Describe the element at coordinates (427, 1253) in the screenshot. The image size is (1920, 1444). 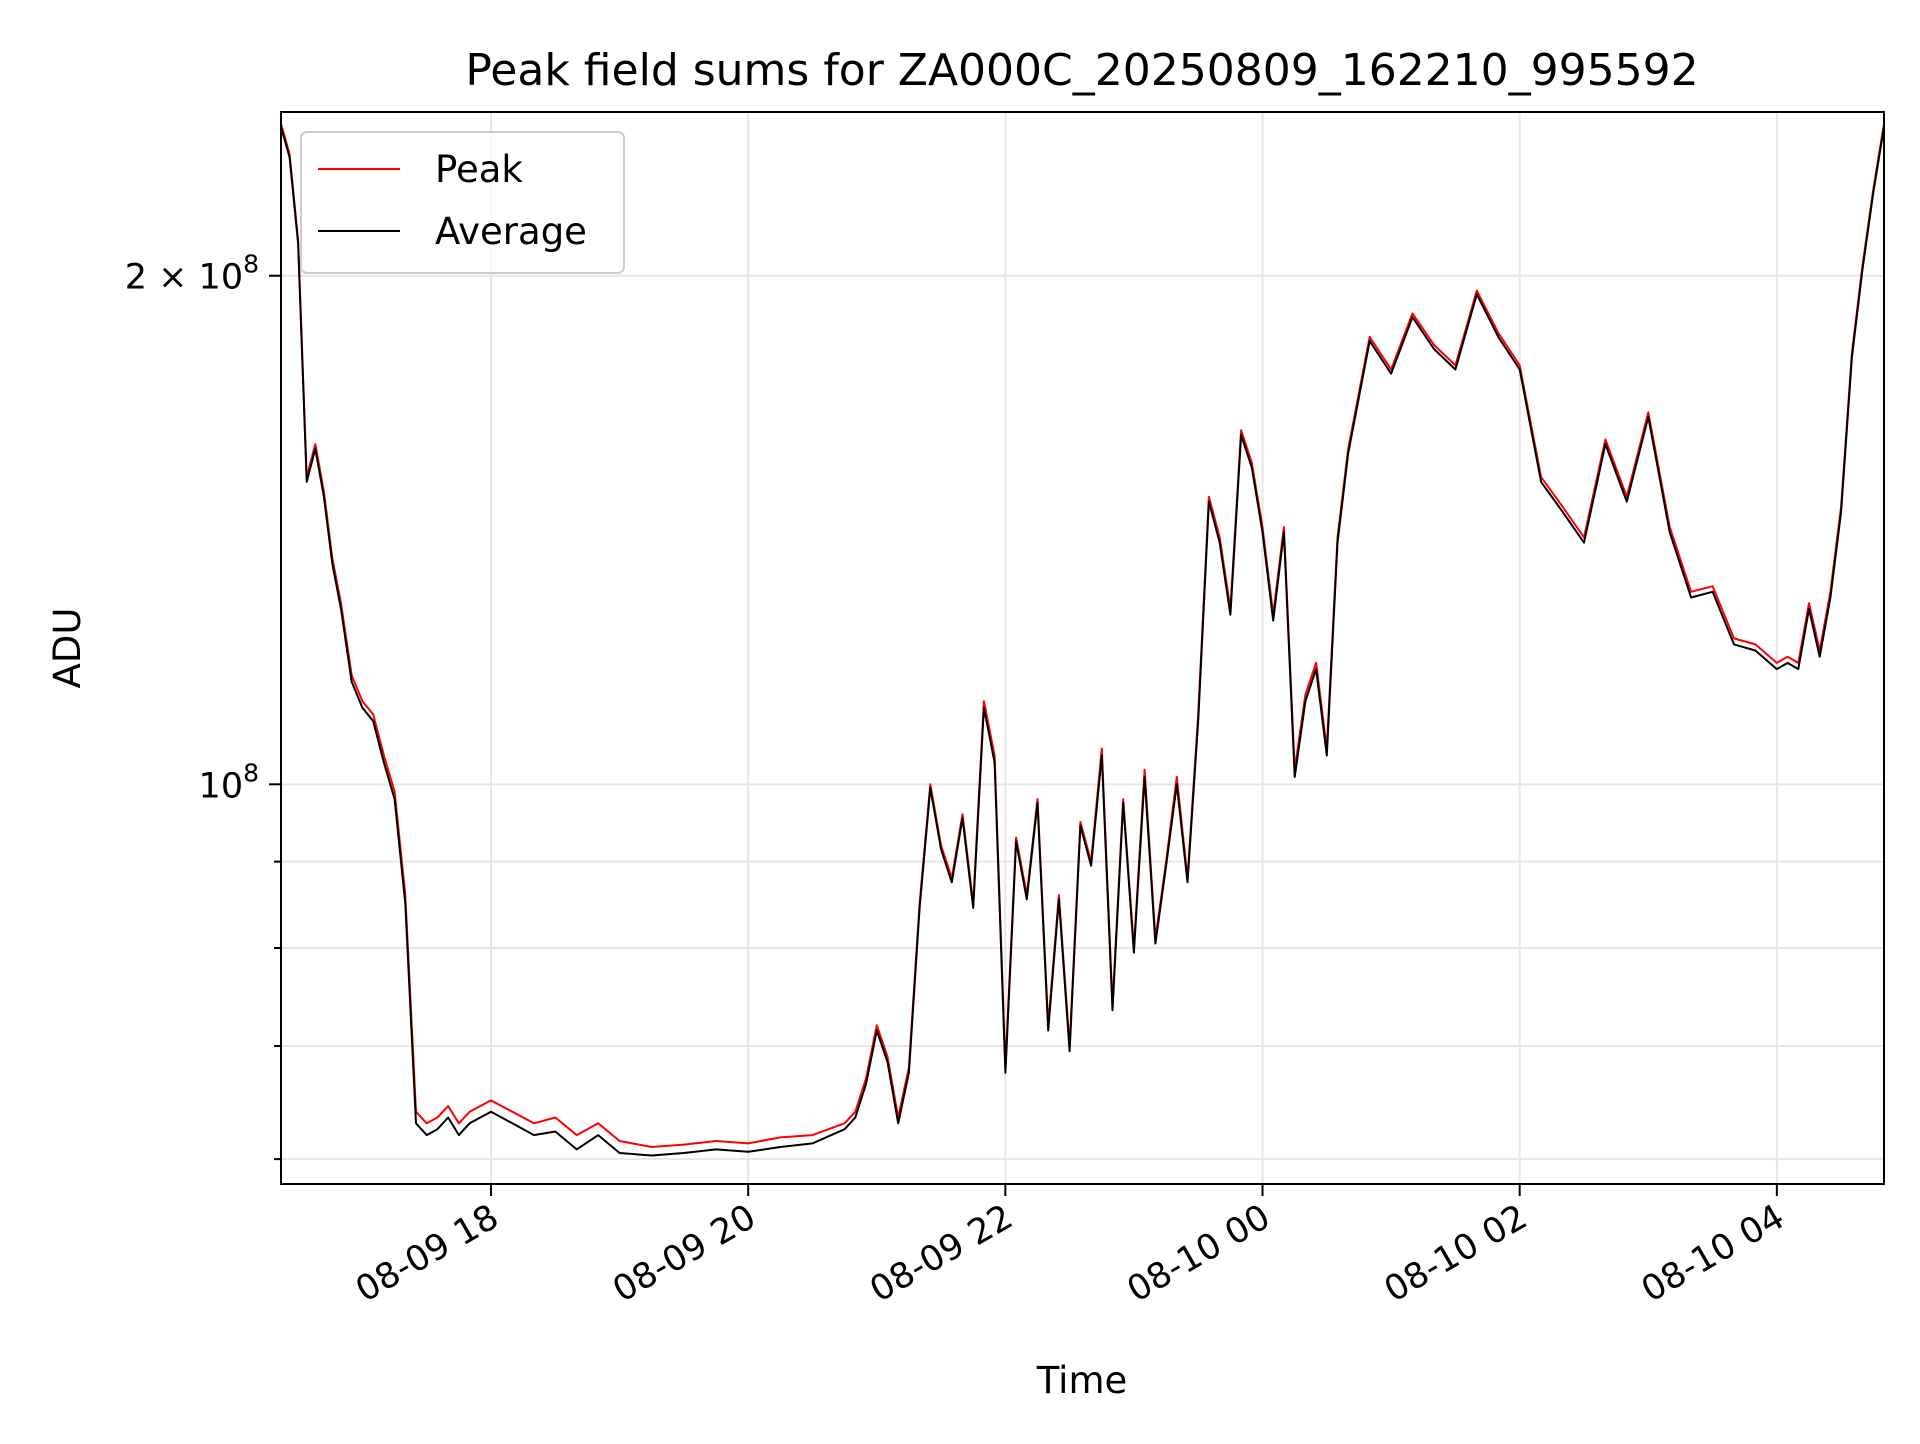
I see `x-tick-label: 08-09 18` at that location.